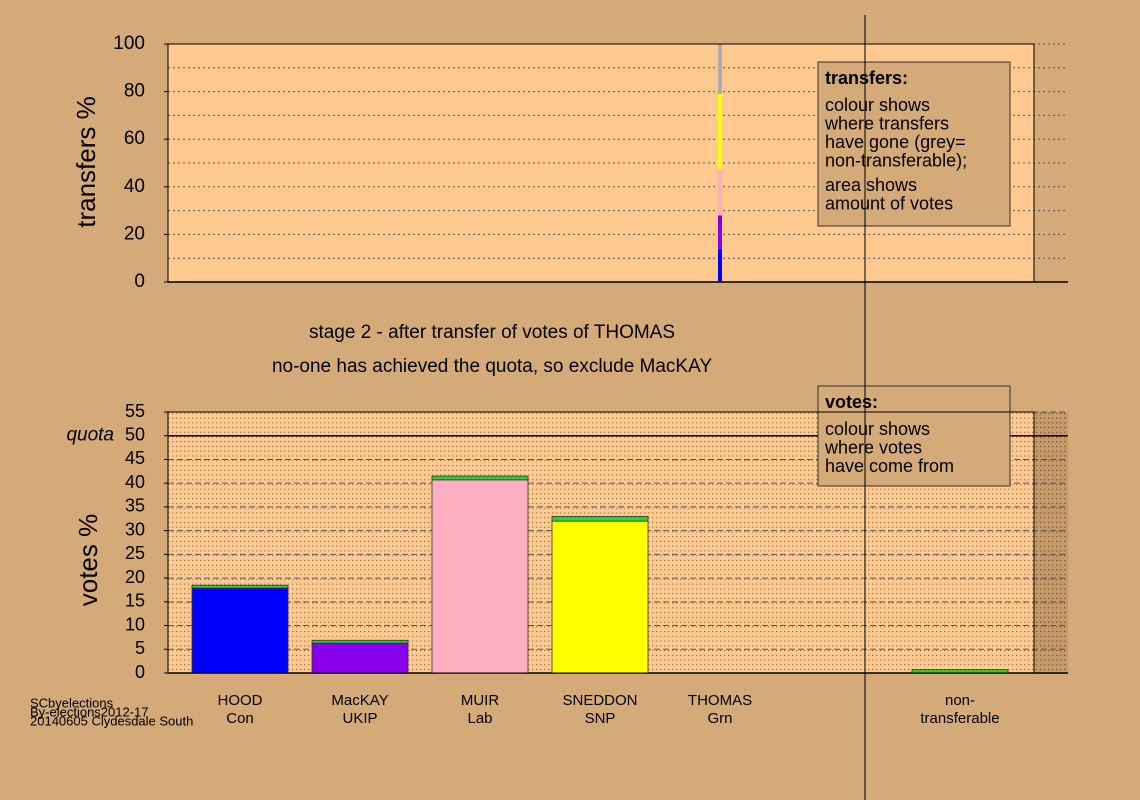 The height and width of the screenshot is (800, 1140). What do you see at coordinates (135, 411) in the screenshot?
I see `y-tick-label: 55` at bounding box center [135, 411].